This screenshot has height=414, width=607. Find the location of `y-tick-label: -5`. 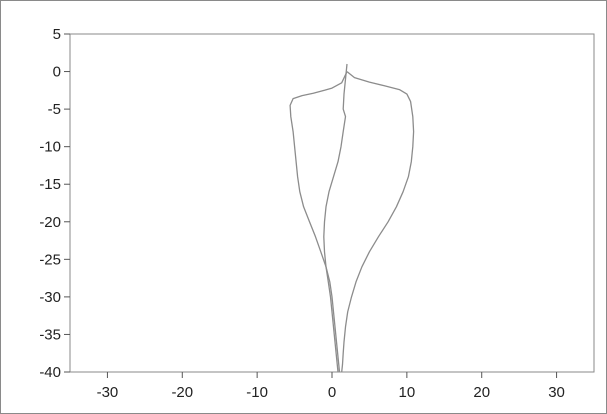

y-tick-label: -5 is located at coordinates (54, 109).